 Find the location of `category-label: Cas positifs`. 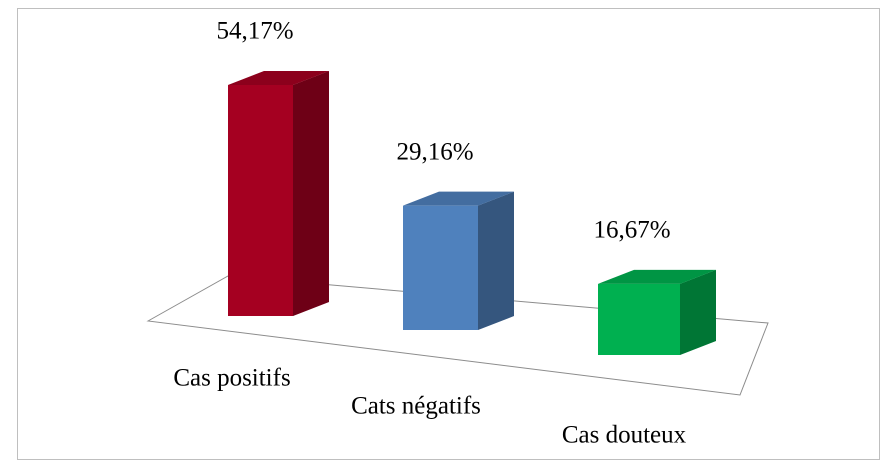

category-label: Cas positifs is located at coordinates (231, 378).